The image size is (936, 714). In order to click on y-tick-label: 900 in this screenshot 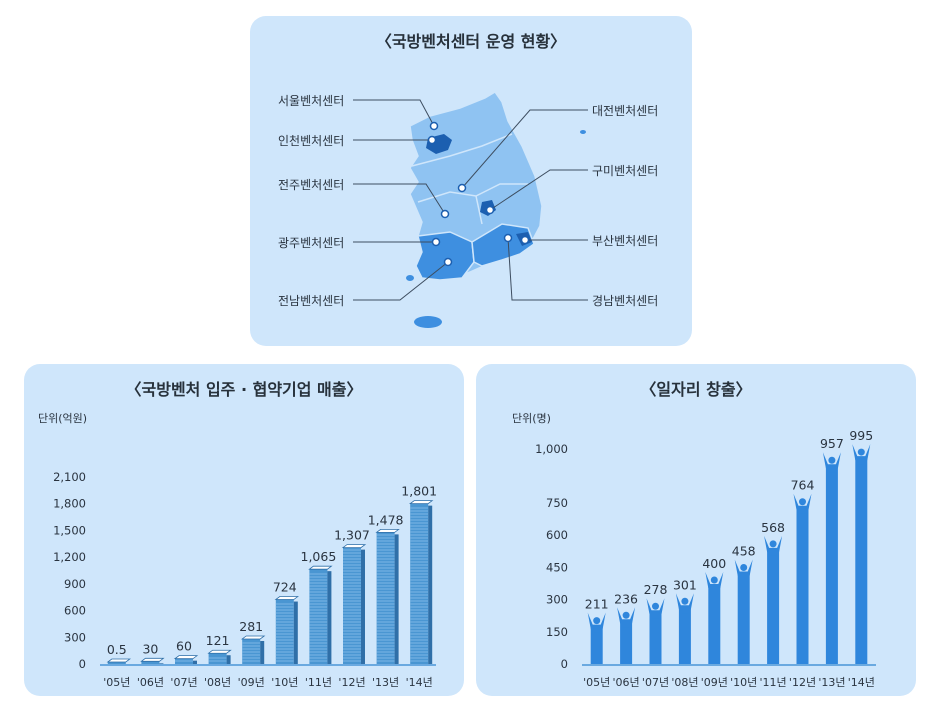, I will do `click(75, 584)`.